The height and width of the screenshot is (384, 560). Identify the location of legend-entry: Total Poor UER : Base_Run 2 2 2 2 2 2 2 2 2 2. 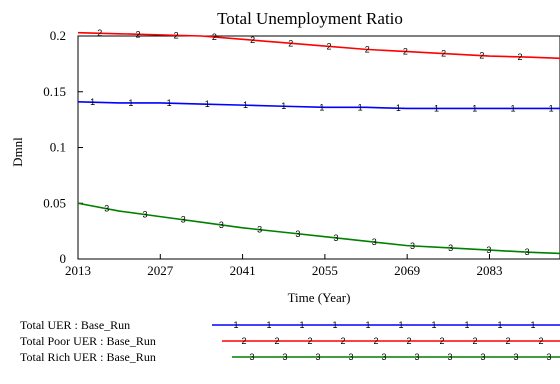
(290, 341).